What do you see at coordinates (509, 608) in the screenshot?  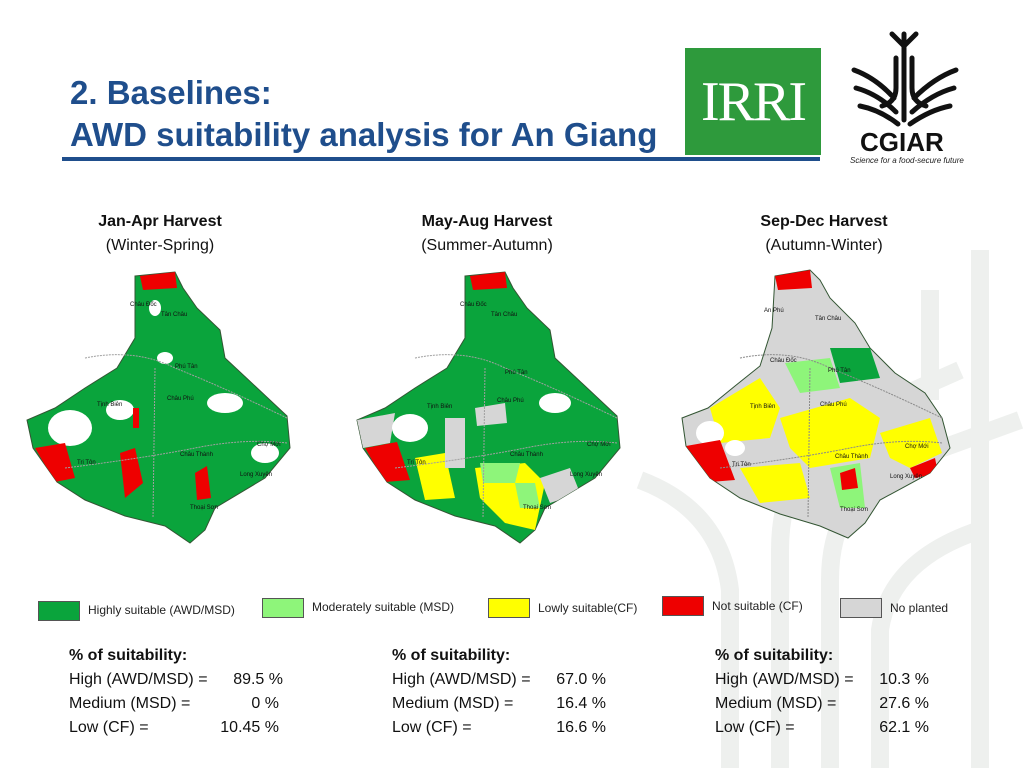 I see `legend-swatch-lowly-suitable` at bounding box center [509, 608].